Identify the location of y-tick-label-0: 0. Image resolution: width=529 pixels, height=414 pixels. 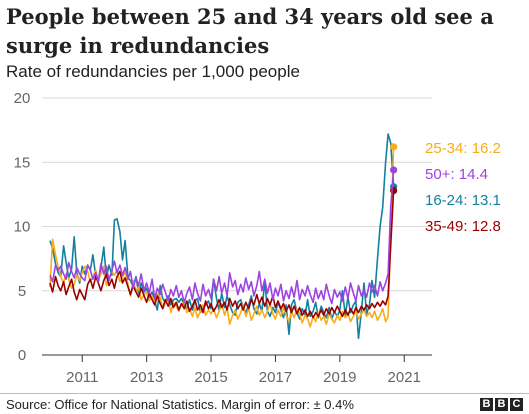
(22, 355).